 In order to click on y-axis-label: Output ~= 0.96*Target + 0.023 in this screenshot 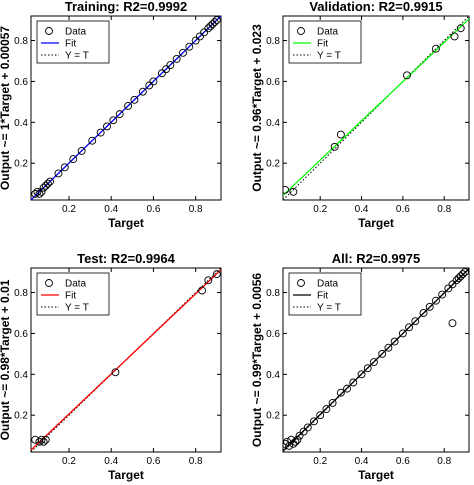, I will do `click(257, 108)`.